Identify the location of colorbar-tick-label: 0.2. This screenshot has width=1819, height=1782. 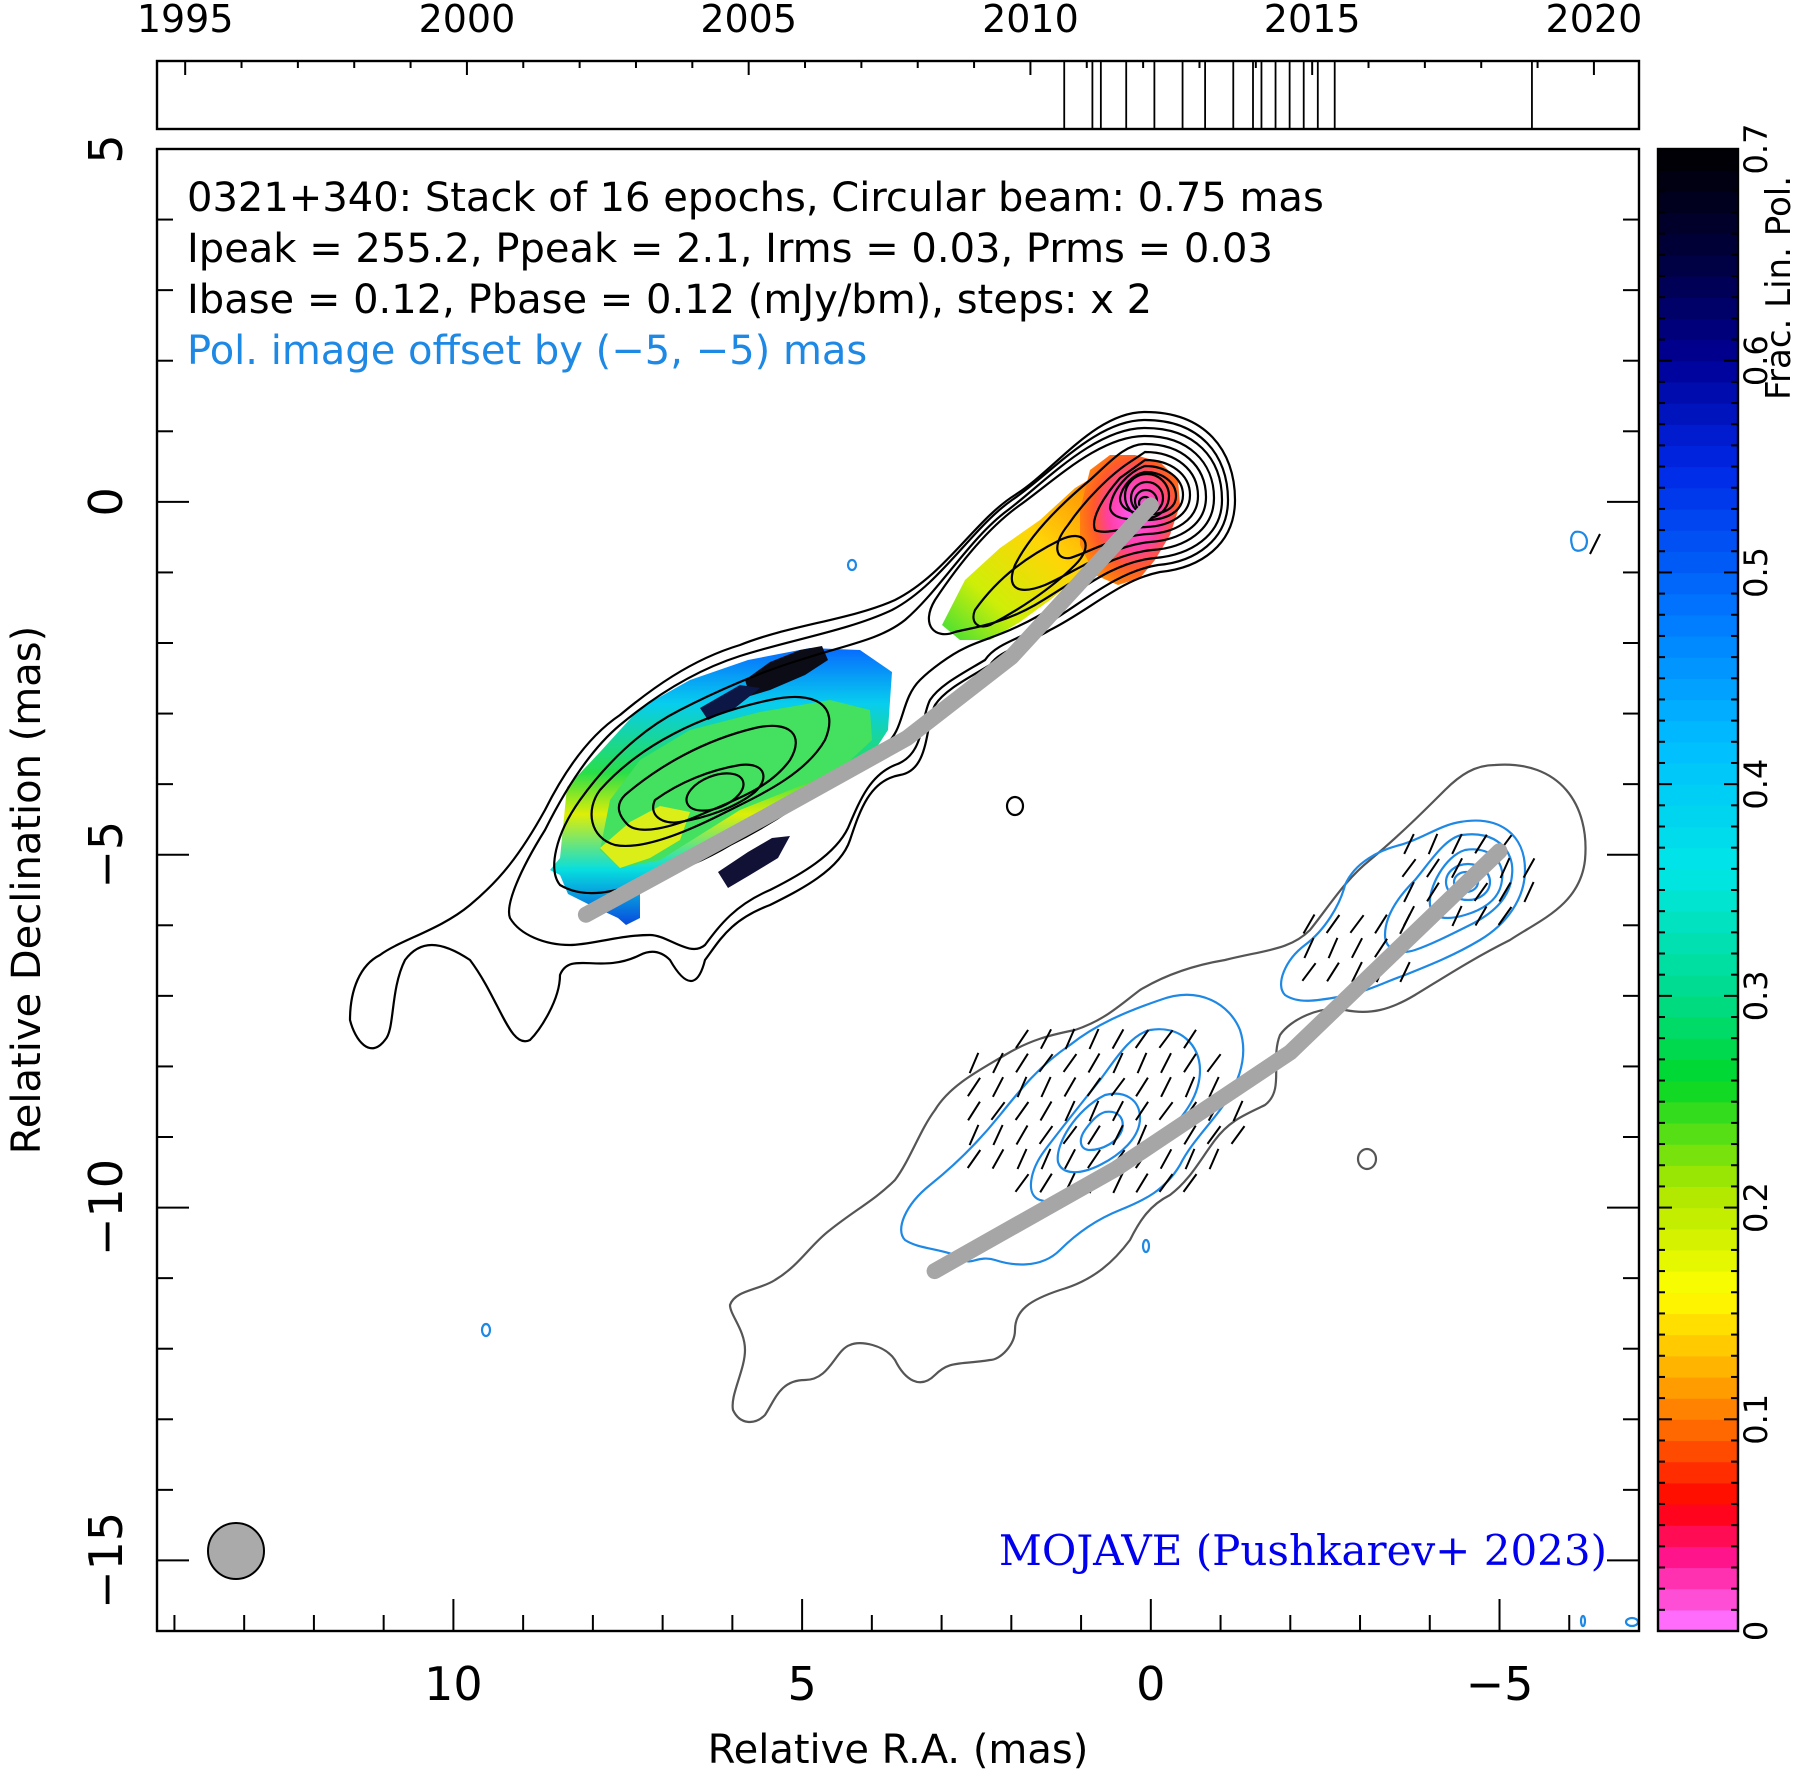
(1756, 1207).